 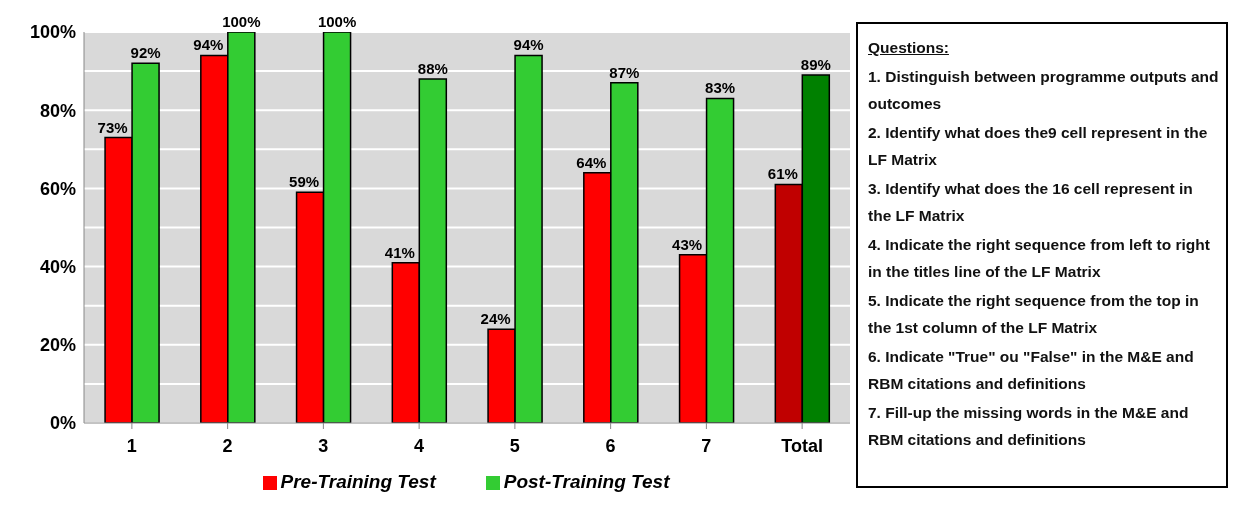 What do you see at coordinates (62, 423) in the screenshot?
I see `y-tick-label: 0%` at bounding box center [62, 423].